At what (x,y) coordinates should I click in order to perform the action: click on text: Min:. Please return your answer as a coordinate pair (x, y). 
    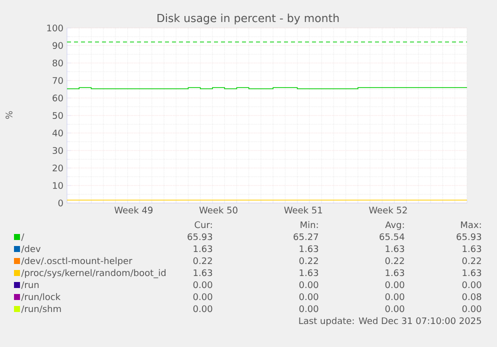
    Looking at the image, I should click on (309, 224).